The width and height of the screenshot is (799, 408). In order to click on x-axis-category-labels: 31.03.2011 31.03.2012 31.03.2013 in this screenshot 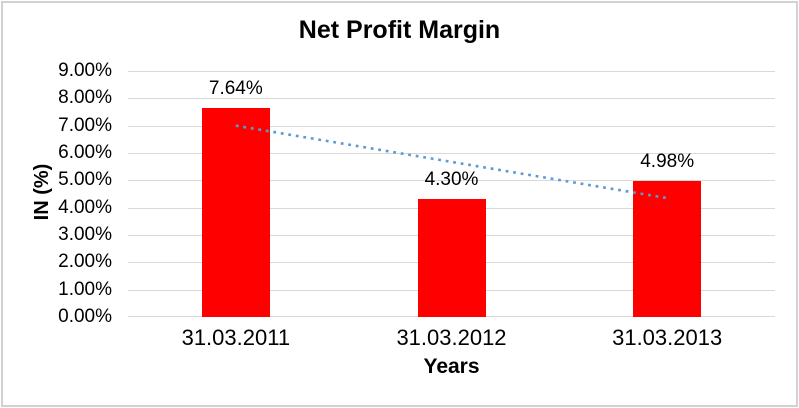, I will do `click(451, 339)`.